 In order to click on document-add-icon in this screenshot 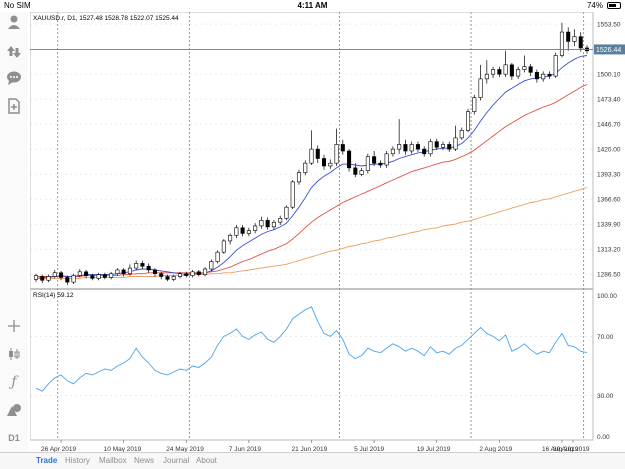, I will do `click(14, 106)`.